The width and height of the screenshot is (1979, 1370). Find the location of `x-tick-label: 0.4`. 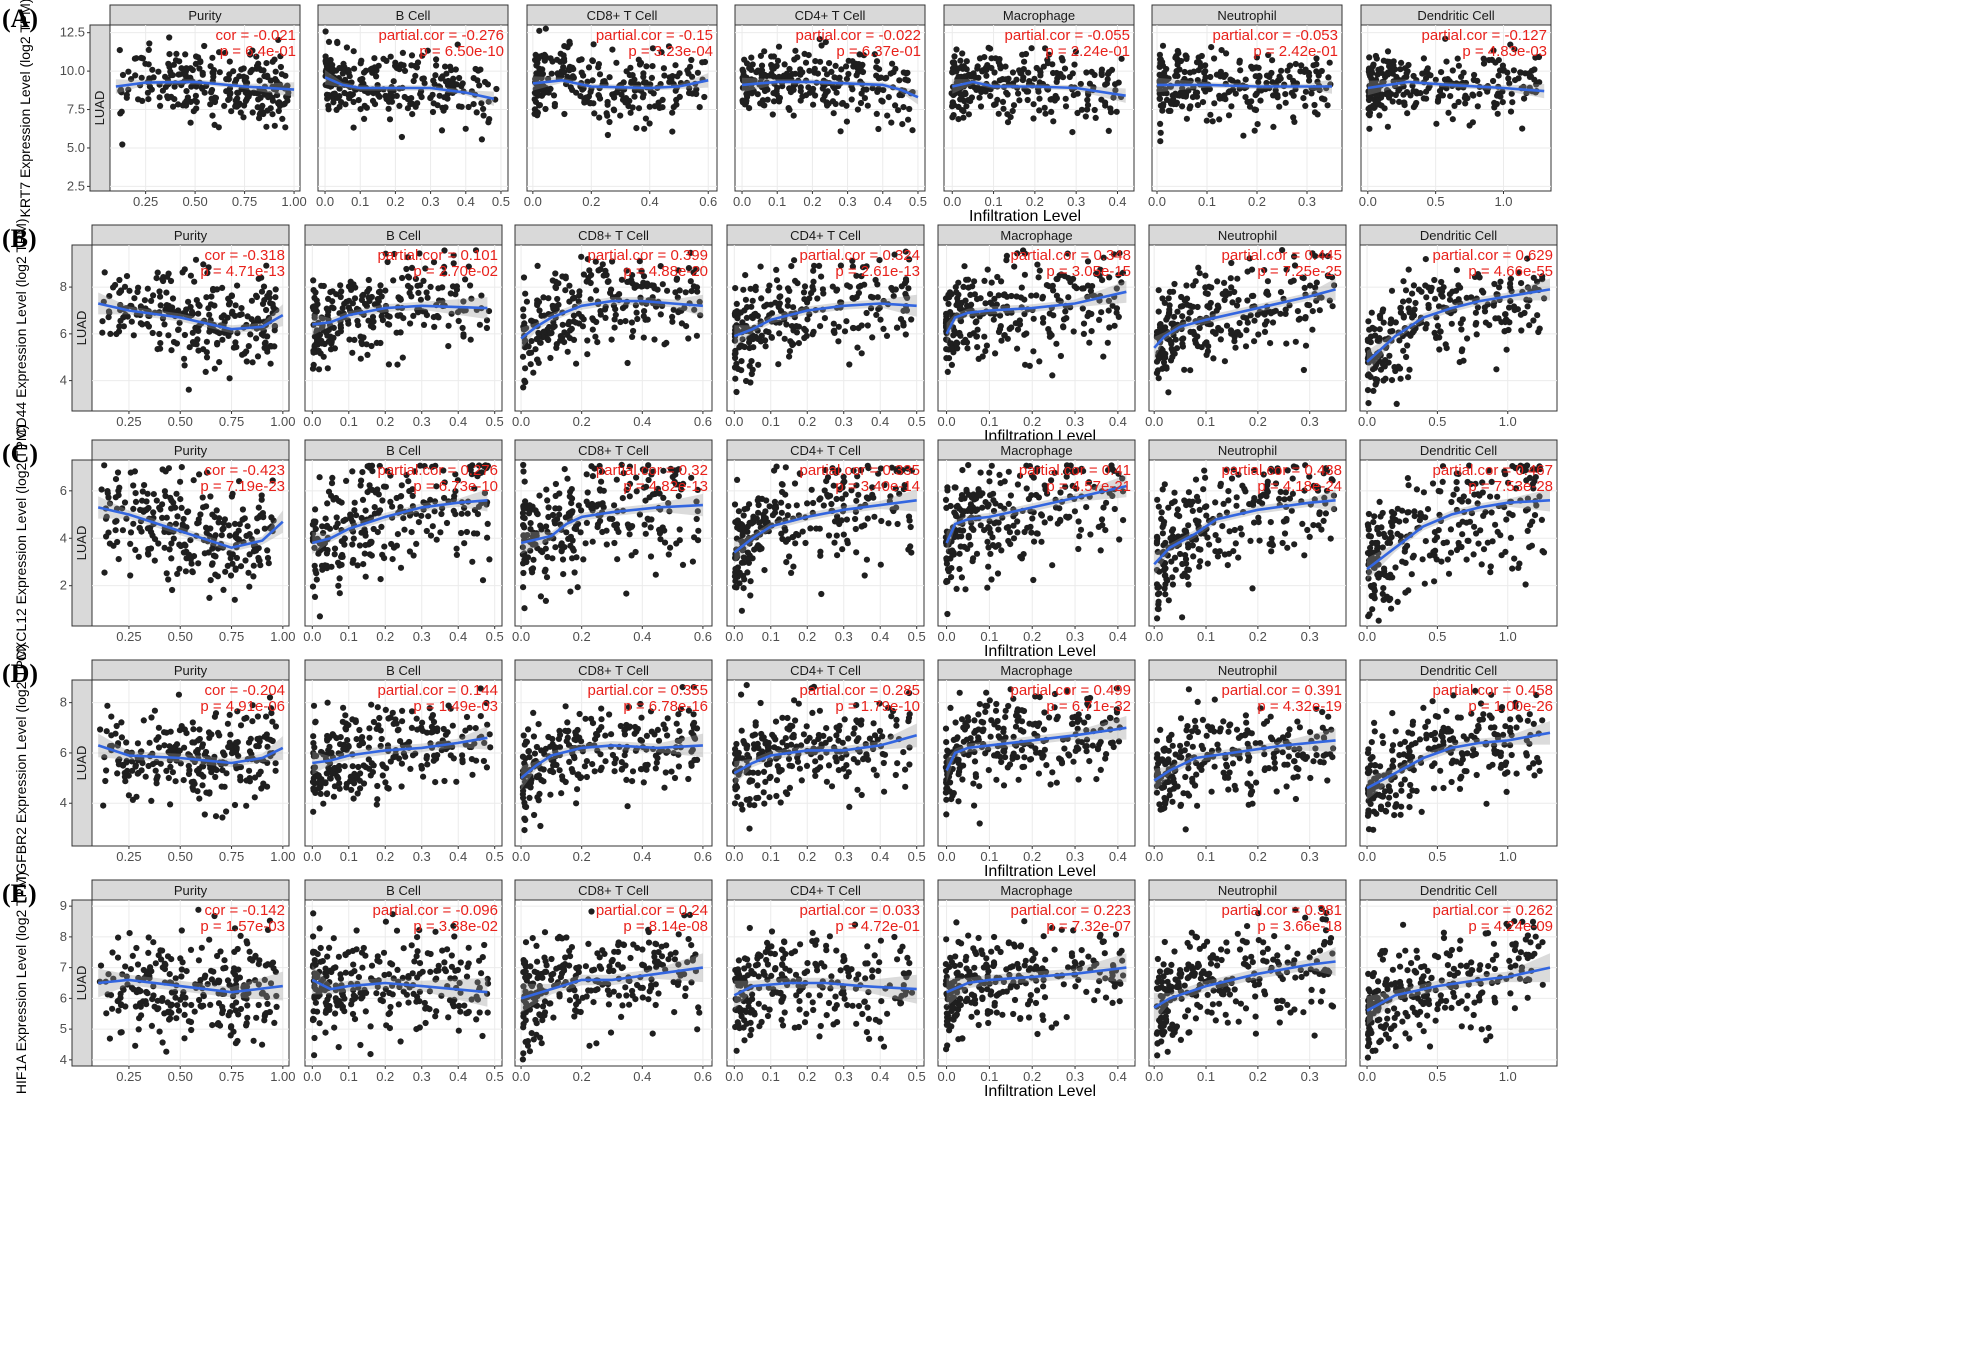

x-tick-label: 0.4 is located at coordinates (1117, 201).